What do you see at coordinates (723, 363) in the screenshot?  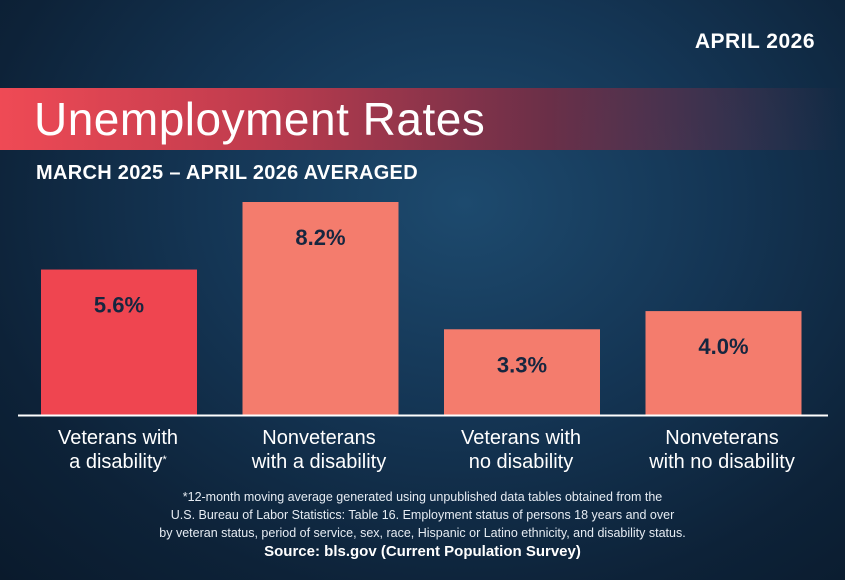 I see `bar-nonveterans-no-disability` at bounding box center [723, 363].